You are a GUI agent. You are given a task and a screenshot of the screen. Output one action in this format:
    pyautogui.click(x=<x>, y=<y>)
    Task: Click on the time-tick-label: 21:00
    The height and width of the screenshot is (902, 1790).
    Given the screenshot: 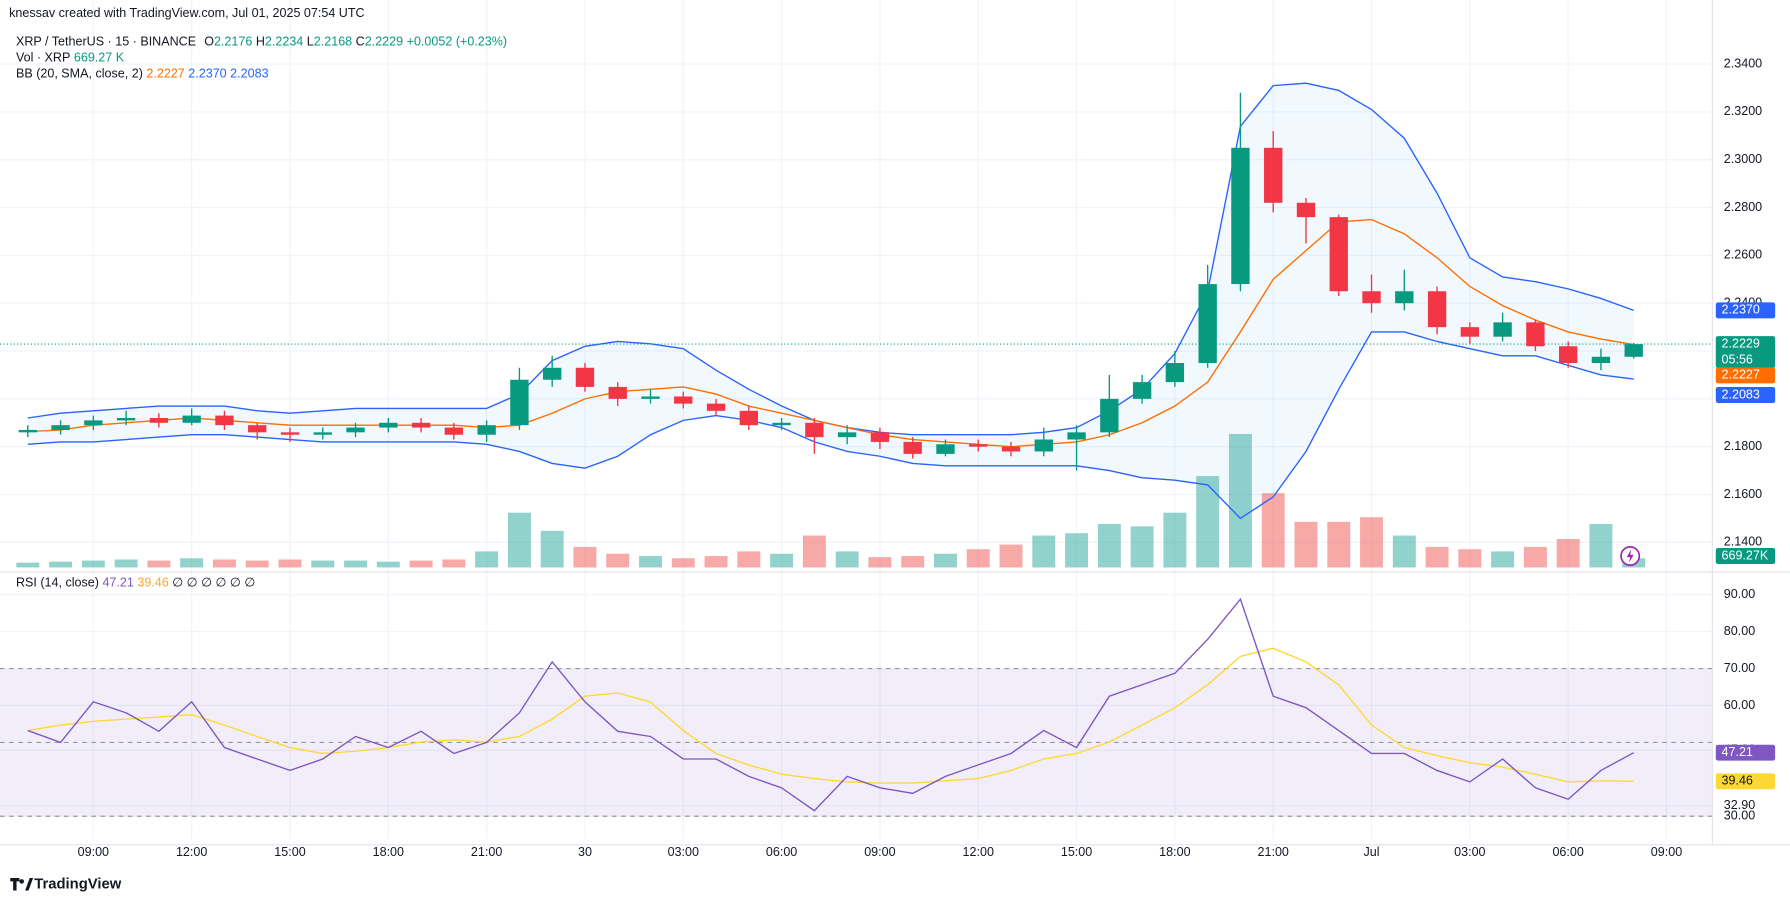 What is the action you would take?
    pyautogui.click(x=1273, y=852)
    